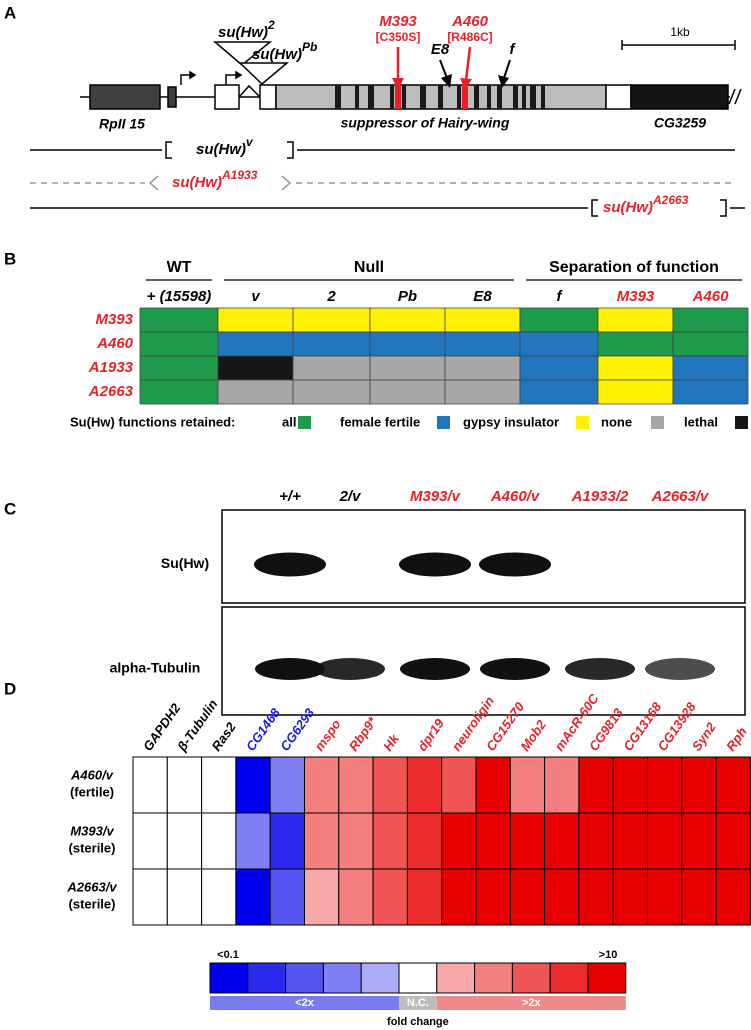 Image resolution: width=751 pixels, height=1030 pixels. I want to click on gene-label: suppressor of Hairy-wing, so click(425, 123).